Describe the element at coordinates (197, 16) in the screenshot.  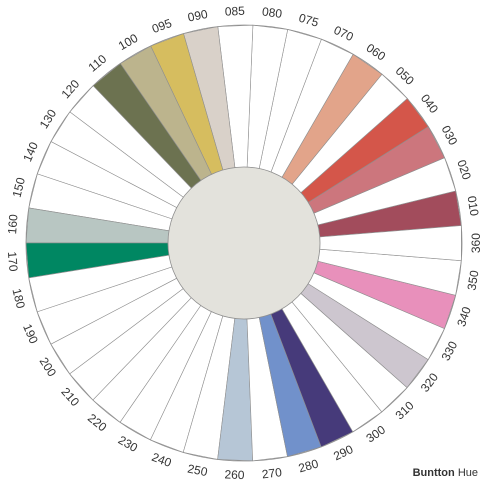
I see `hue-label-090: 090` at that location.